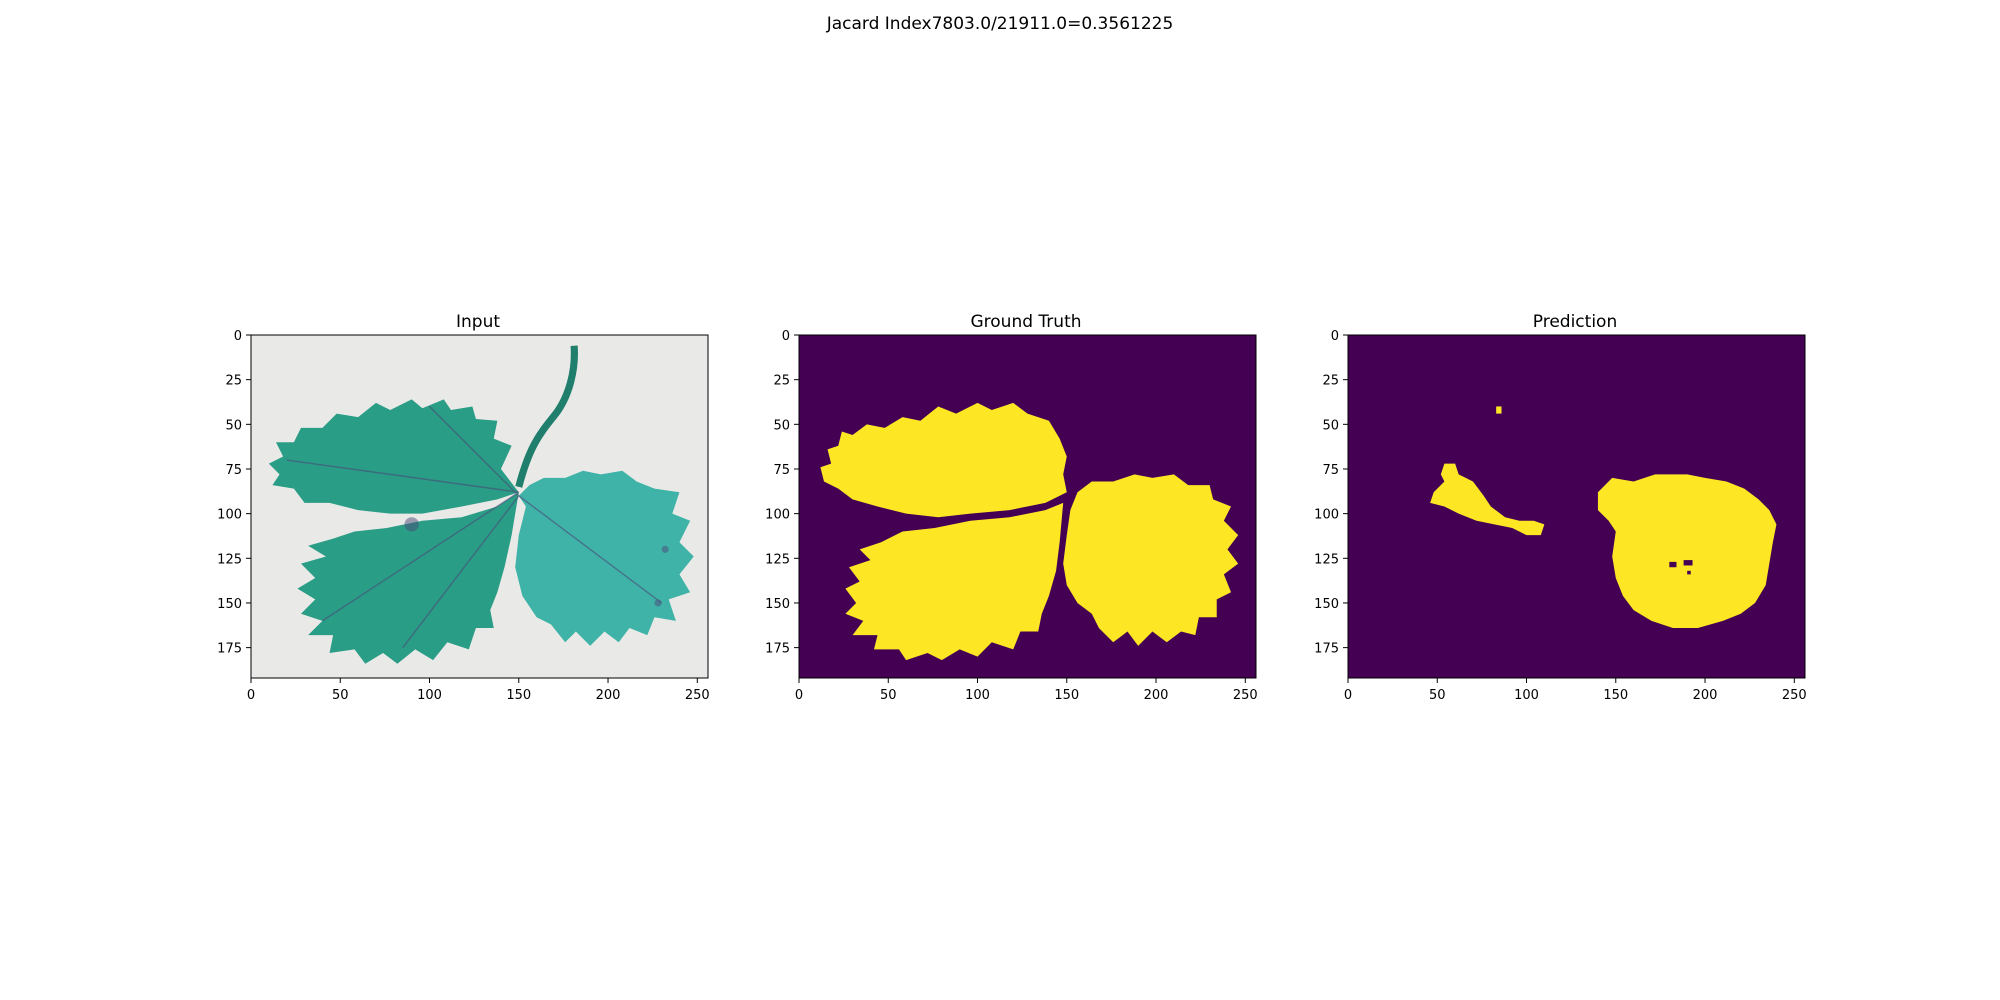  What do you see at coordinates (604, 558) in the screenshot?
I see `input-leaflet-right` at bounding box center [604, 558].